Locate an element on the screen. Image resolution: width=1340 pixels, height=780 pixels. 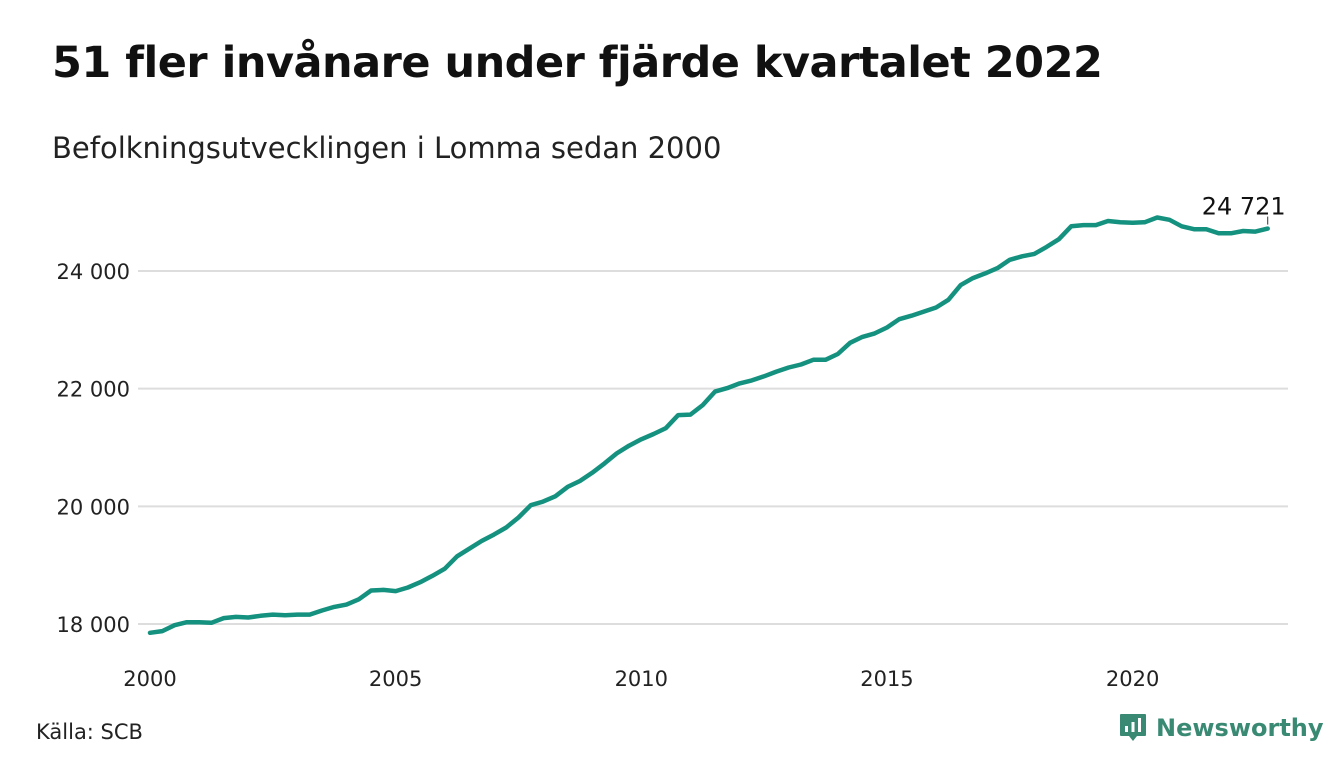
x-tick-label: 2005 is located at coordinates (395, 679).